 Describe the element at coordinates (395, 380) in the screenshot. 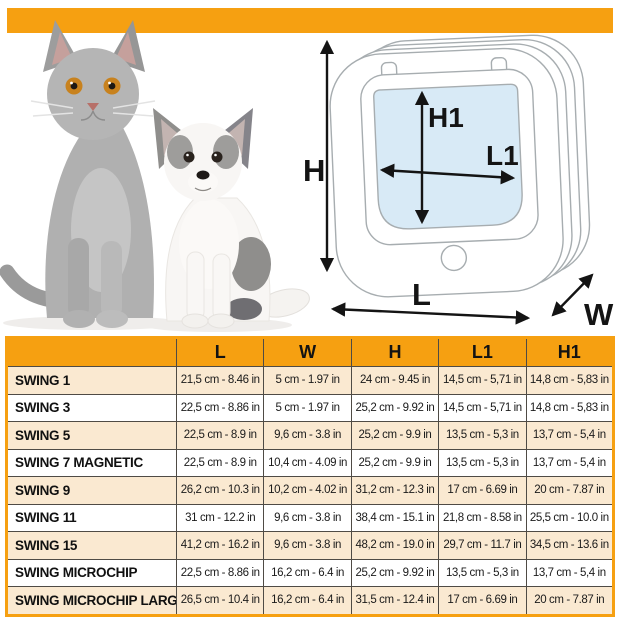

I see `cell-H: 24 cm - 9.45 in` at that location.